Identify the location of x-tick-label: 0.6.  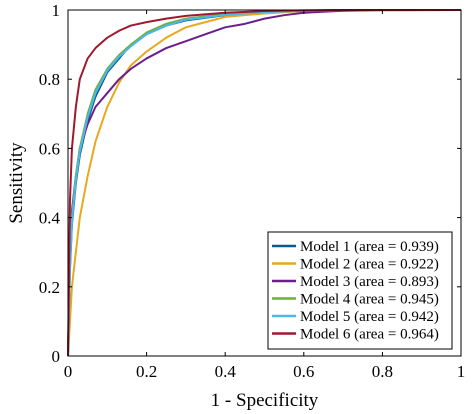
(303, 371).